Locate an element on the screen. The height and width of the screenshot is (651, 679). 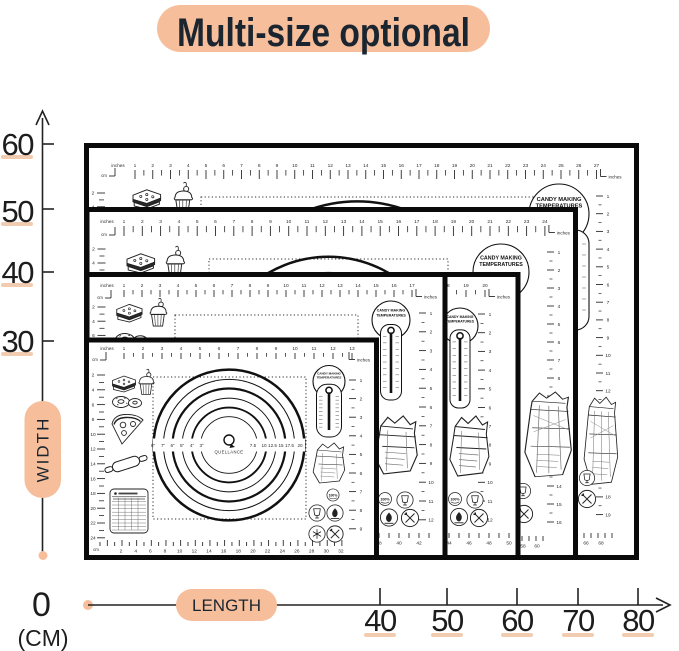
svg-text: 27 is located at coordinates (597, 166).